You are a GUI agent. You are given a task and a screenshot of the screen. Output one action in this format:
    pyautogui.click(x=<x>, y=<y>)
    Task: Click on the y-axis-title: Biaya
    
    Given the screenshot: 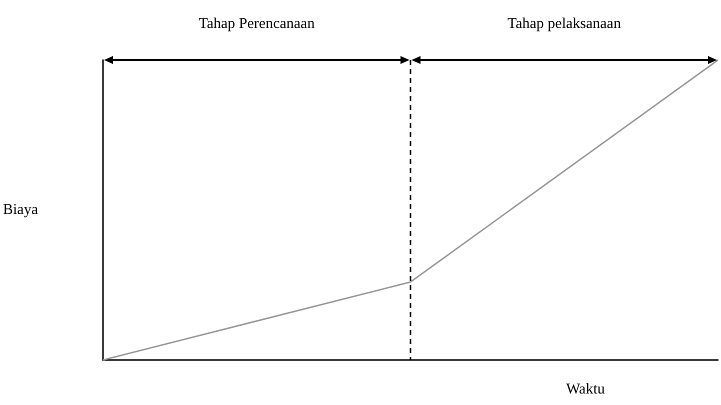 What is the action you would take?
    pyautogui.click(x=20, y=210)
    